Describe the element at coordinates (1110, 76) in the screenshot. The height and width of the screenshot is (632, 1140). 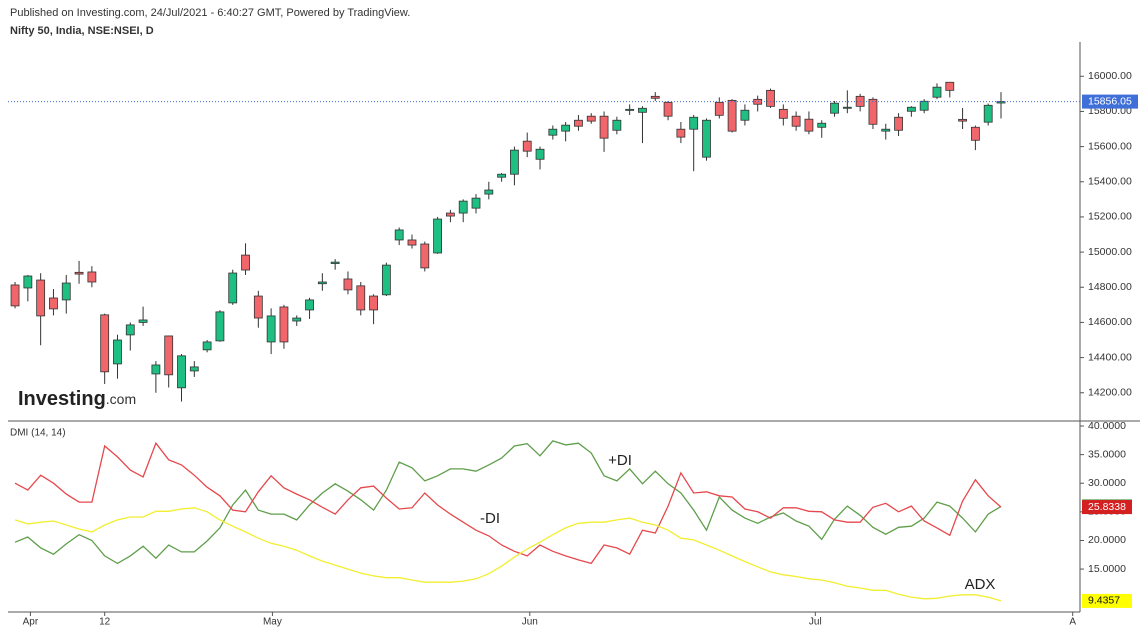
I see `y-tick-label: 16000.00` at that location.